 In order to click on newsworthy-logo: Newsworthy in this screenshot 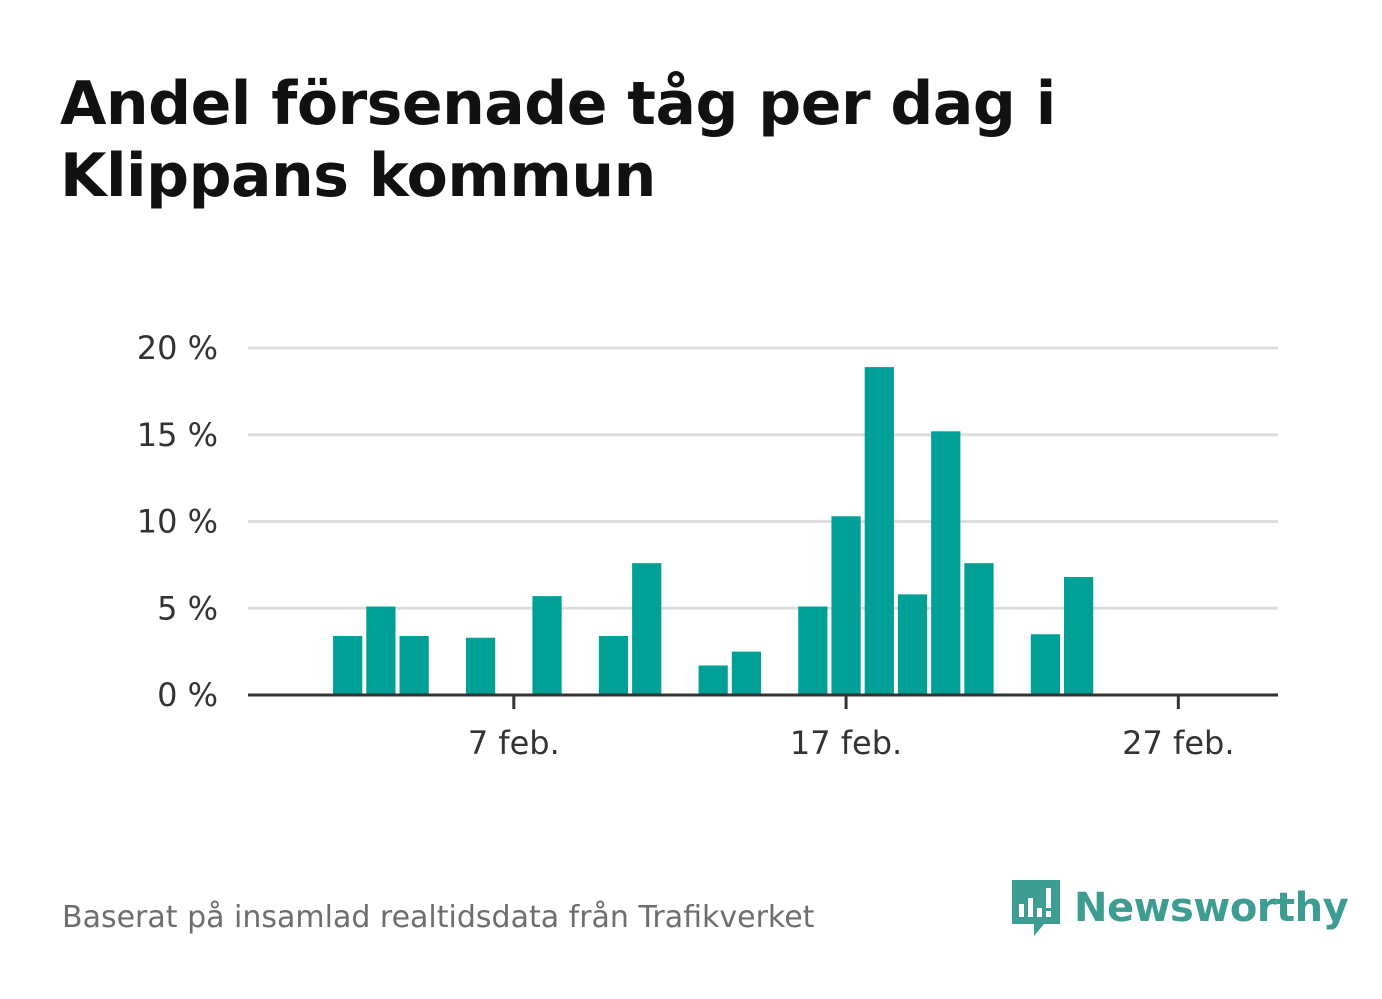, I will do `click(1179, 908)`.